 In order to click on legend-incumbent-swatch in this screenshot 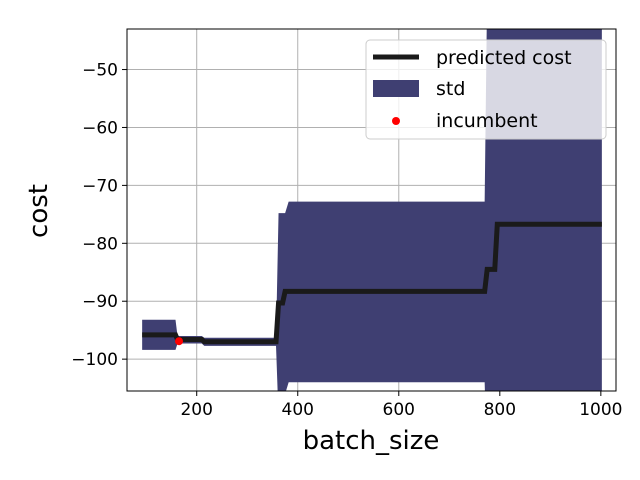, I will do `click(396, 121)`.